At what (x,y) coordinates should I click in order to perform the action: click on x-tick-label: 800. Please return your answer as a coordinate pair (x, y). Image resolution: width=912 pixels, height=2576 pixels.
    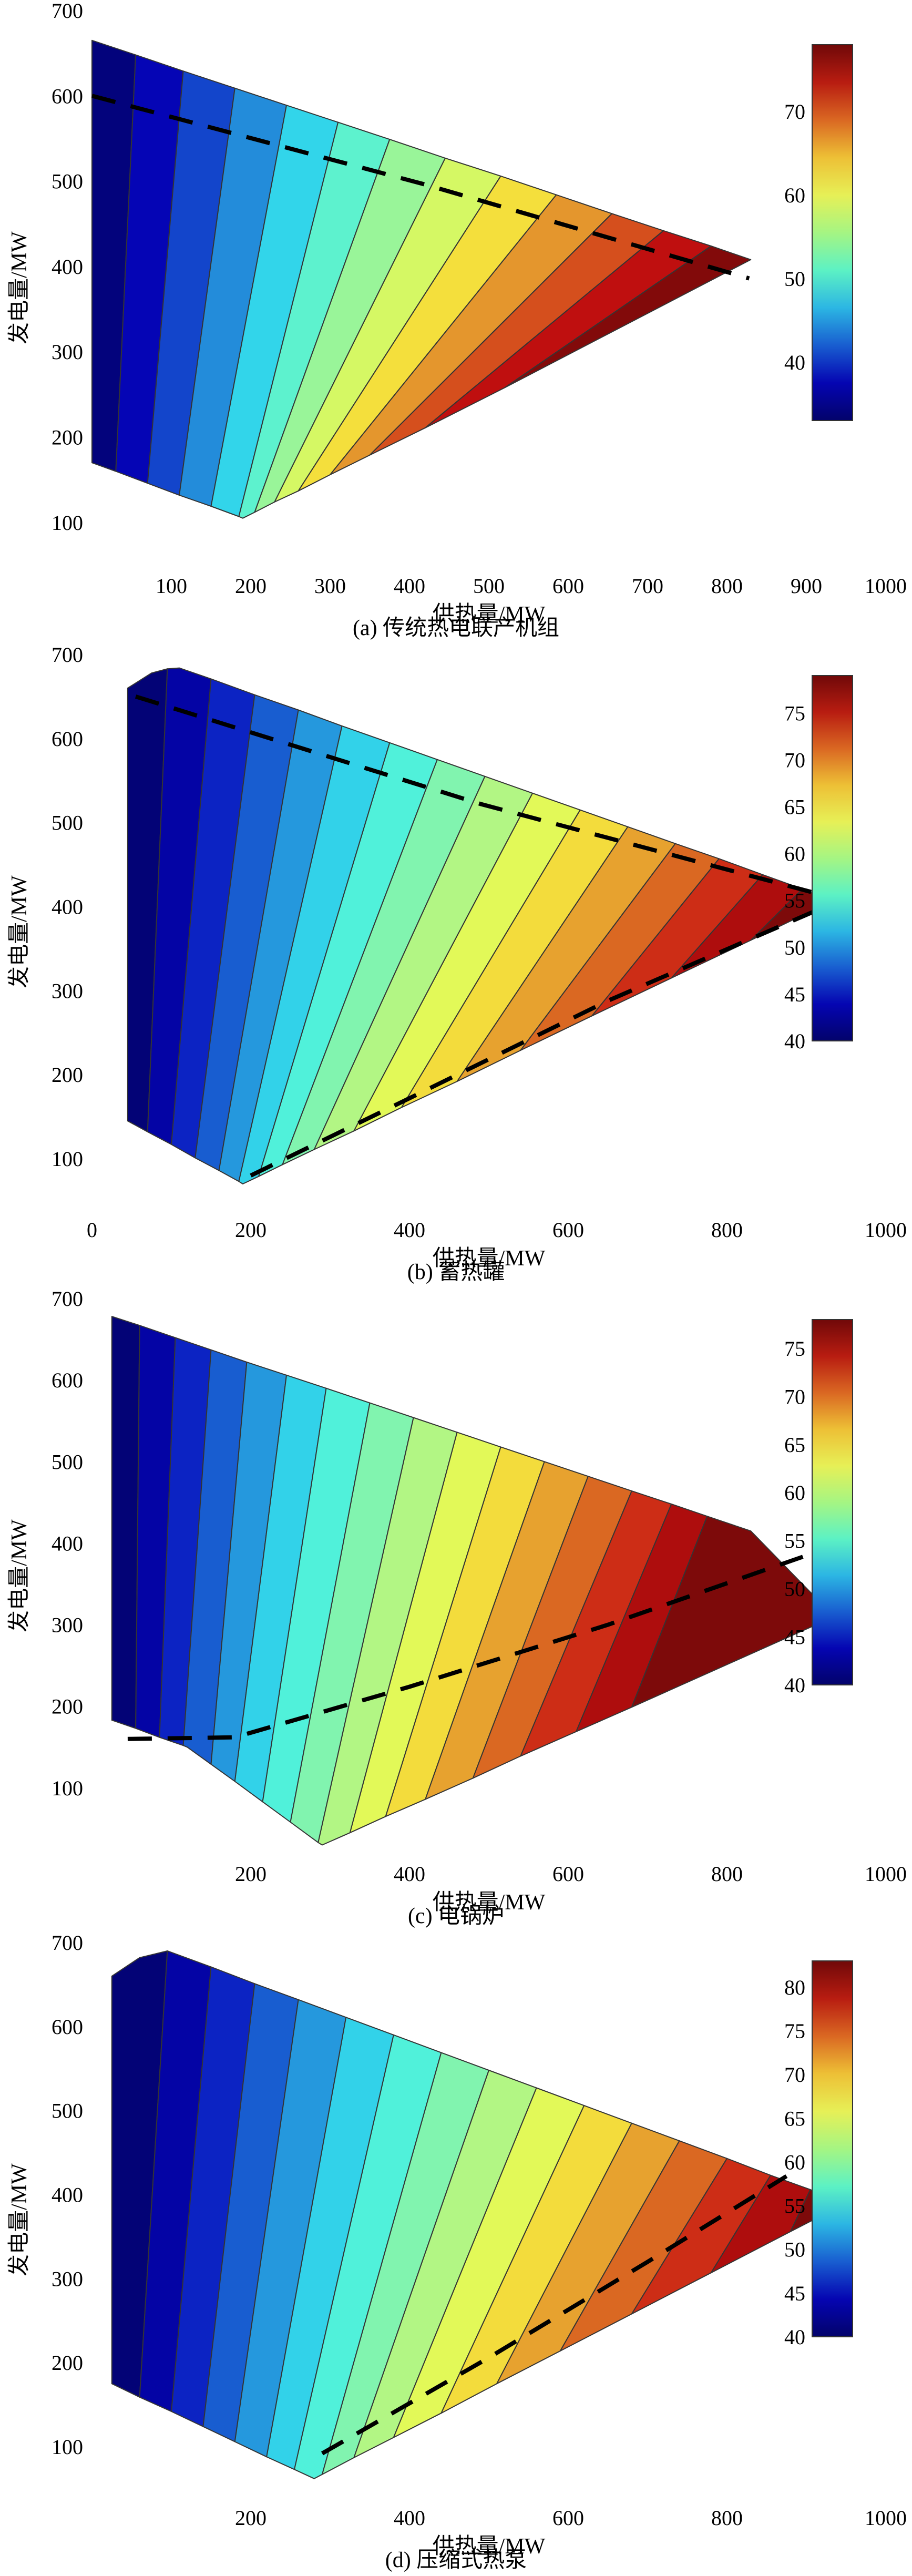
    Looking at the image, I should click on (727, 1230).